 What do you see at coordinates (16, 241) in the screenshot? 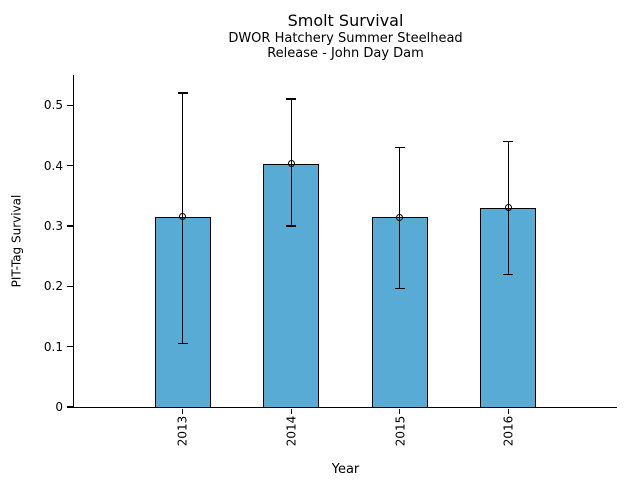
I see `y-axis-label: PIT-Tag Survival` at bounding box center [16, 241].